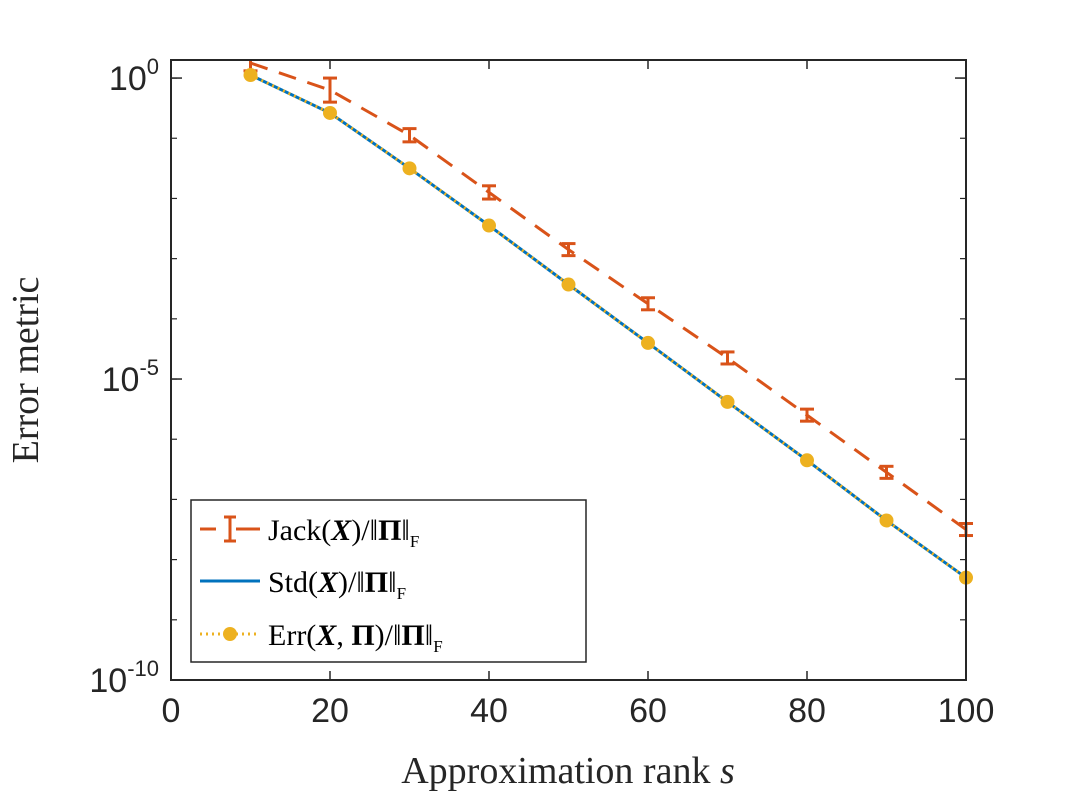 This screenshot has height=800, width=1067. Describe the element at coordinates (807, 711) in the screenshot. I see `x-tick-label: 80` at that location.